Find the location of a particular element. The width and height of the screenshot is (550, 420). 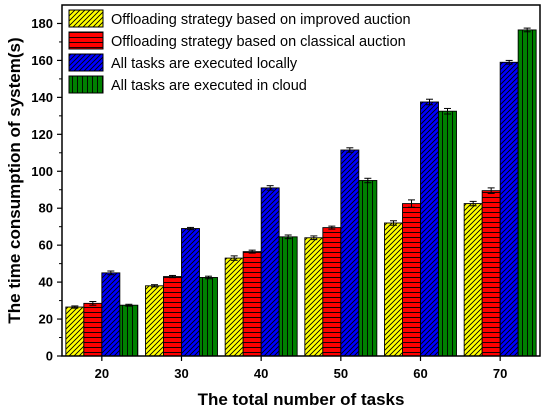

y-tick-label: 20 is located at coordinates (46, 319).